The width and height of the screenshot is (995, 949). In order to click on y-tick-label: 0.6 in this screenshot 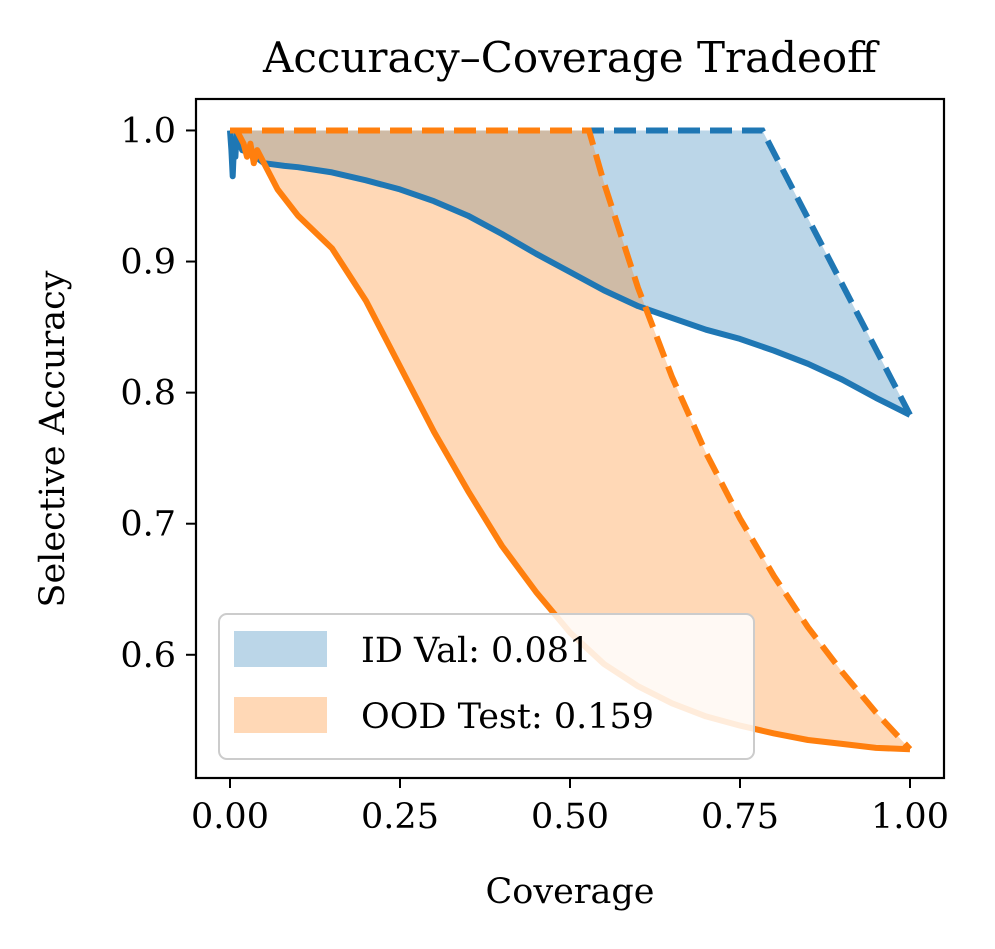, I will do `click(148, 656)`.